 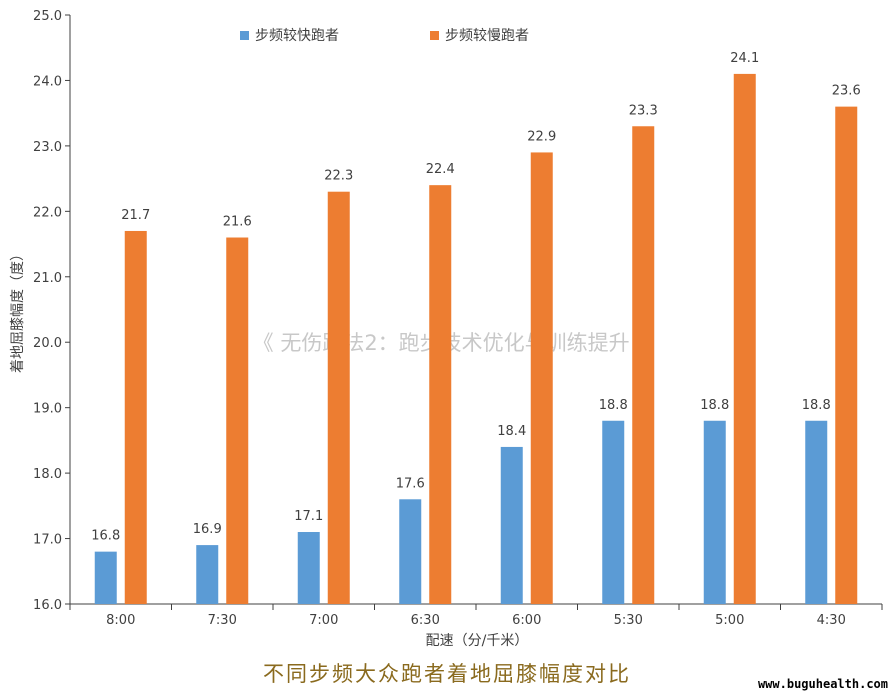 I want to click on y-tick-label: 22.0, so click(x=47, y=212).